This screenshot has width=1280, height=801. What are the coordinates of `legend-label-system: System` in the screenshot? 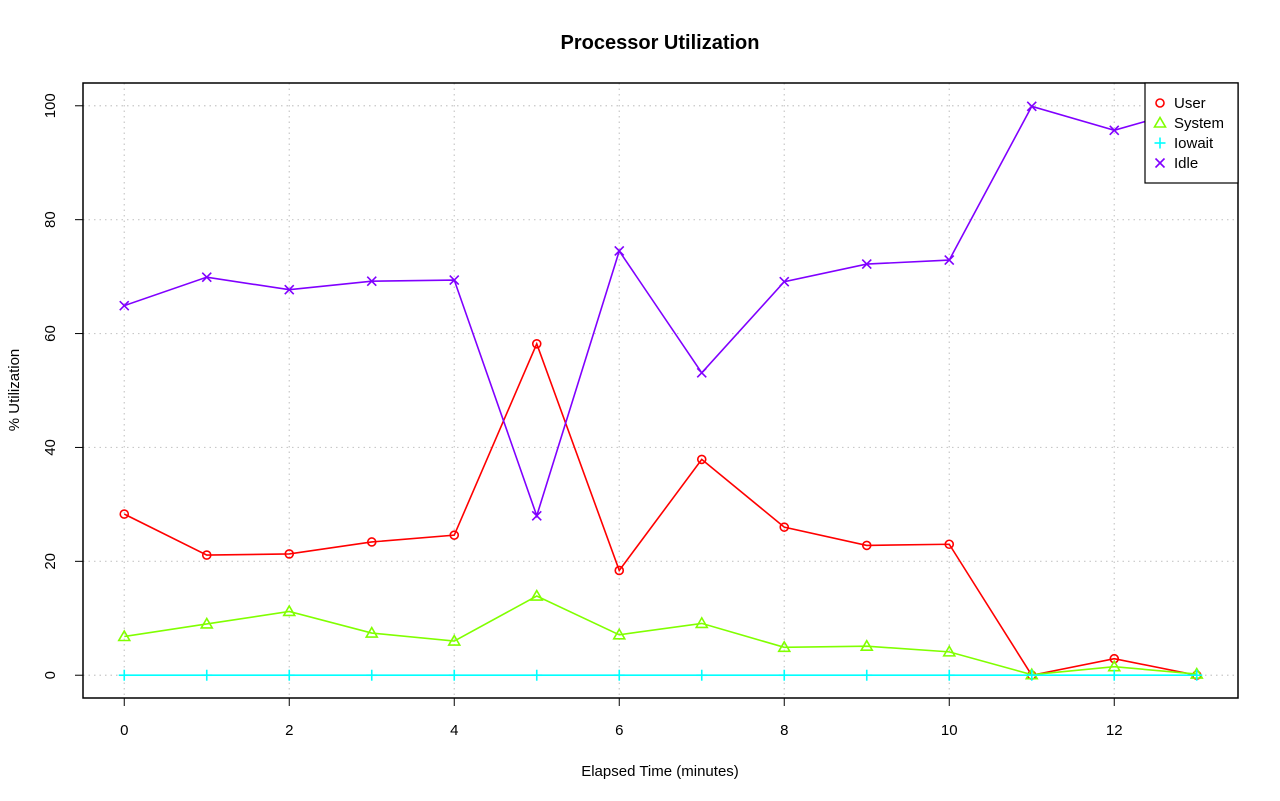 It's located at (1199, 123).